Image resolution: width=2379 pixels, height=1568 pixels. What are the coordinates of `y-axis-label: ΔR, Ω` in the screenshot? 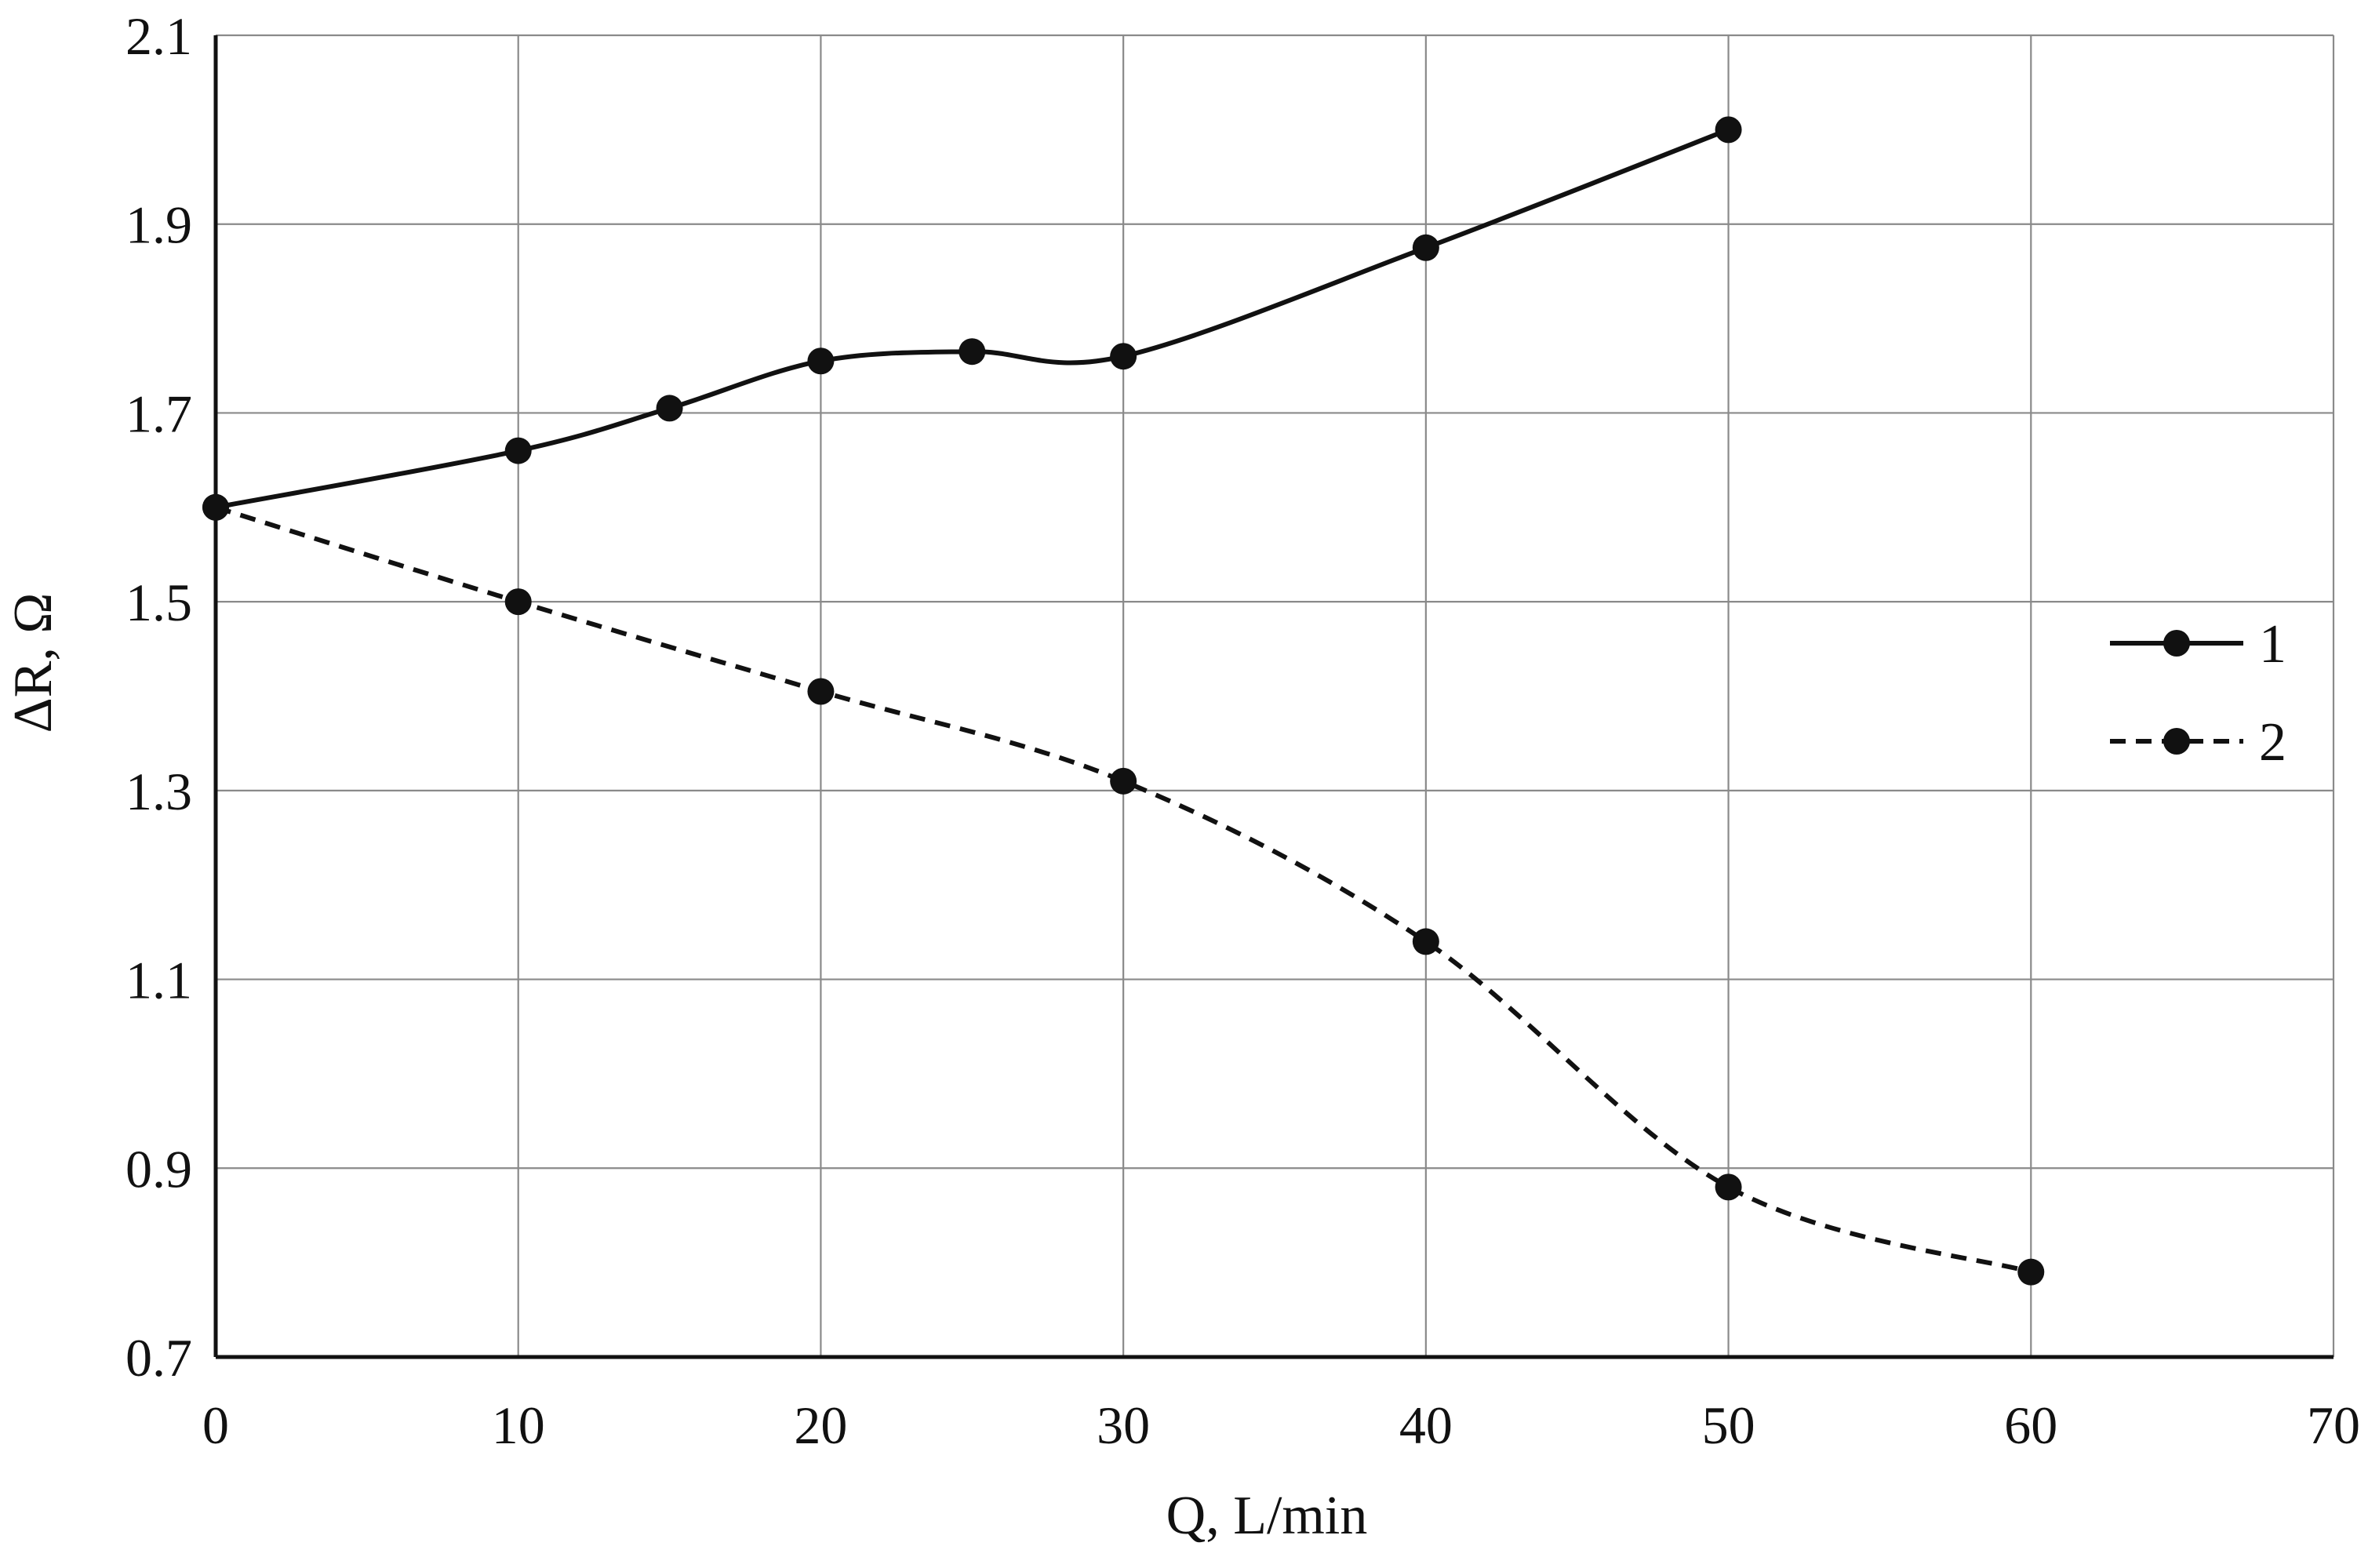 It's located at (33, 663).